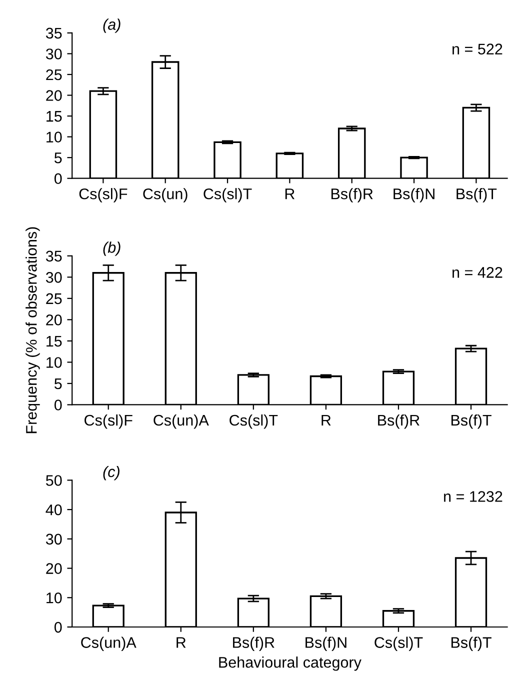  Describe the element at coordinates (165, 195) in the screenshot. I see `x-tick-label: Cs(un)` at that location.